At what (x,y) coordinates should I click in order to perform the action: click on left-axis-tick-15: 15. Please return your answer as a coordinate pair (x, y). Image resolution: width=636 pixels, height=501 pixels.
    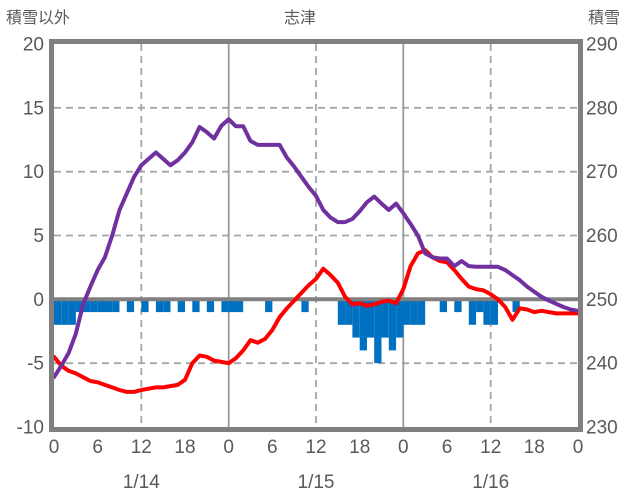
    Looking at the image, I should click on (33, 108).